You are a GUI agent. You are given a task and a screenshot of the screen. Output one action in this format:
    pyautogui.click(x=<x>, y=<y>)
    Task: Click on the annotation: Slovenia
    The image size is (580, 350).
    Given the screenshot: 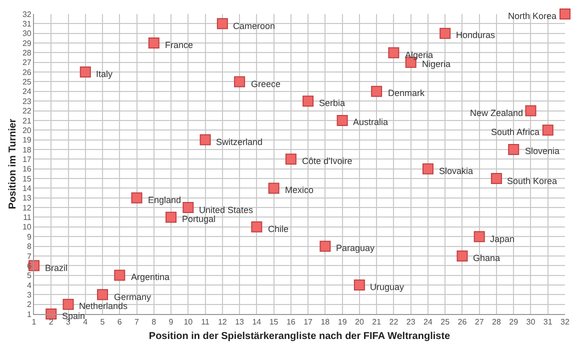 What is the action you would take?
    pyautogui.click(x=542, y=151)
    